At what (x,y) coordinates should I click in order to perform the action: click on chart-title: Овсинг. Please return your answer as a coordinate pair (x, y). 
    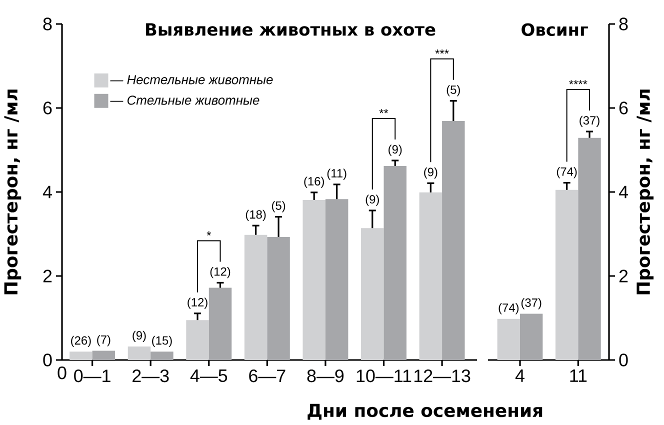
    Looking at the image, I should click on (555, 29).